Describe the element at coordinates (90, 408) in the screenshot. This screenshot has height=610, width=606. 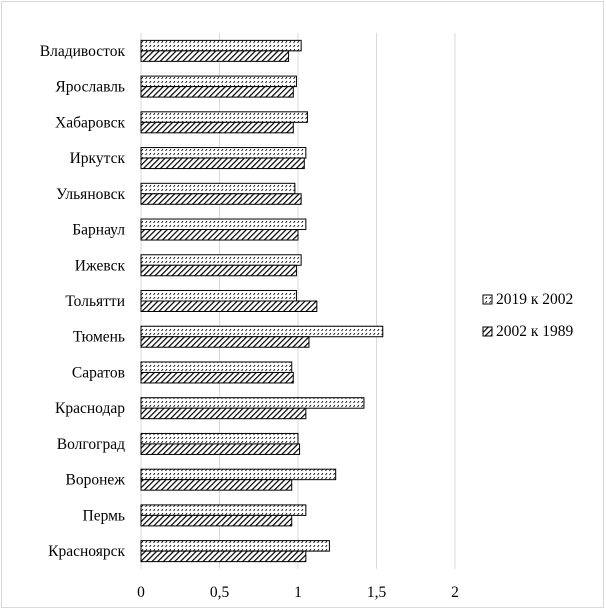
I see `category-label: Краснодар` at that location.